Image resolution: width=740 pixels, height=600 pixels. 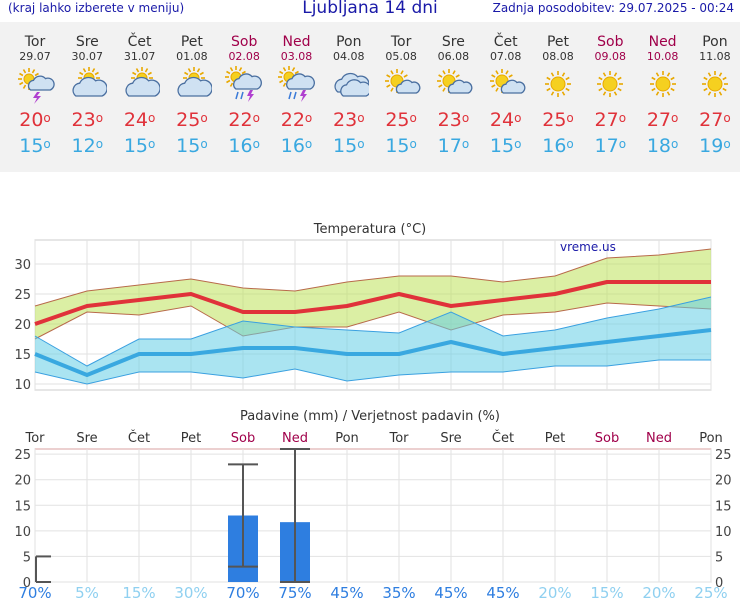 What do you see at coordinates (349, 91) in the screenshot?
I see `forecast-day: Pon 04.08 23o 15o` at bounding box center [349, 91].